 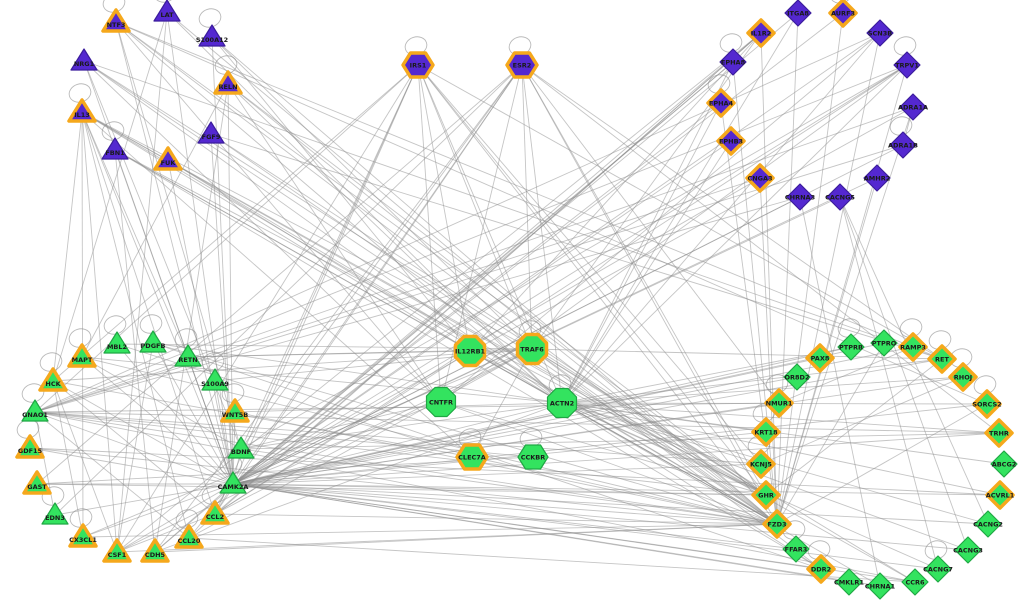 I want to click on node-group-ITGA8: ITGA8, so click(x=798, y=13).